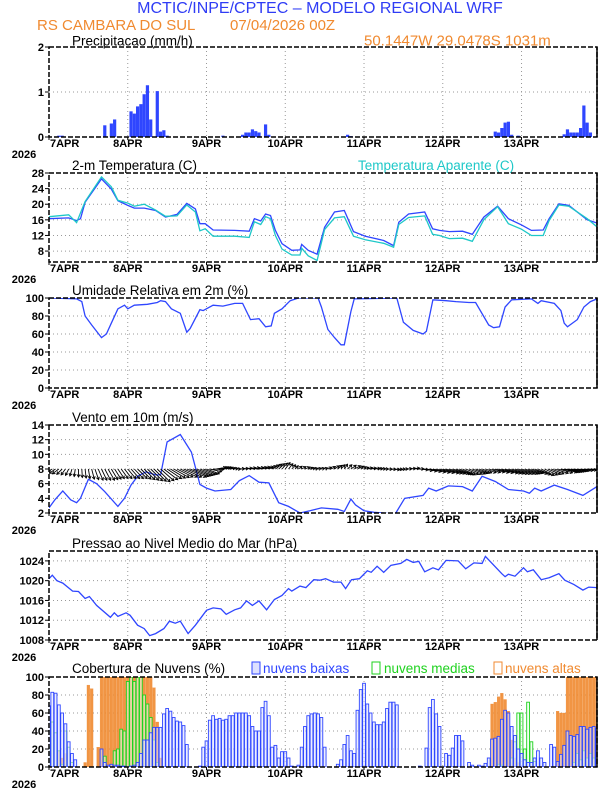 This screenshot has height=792, width=612. What do you see at coordinates (364, 269) in the screenshot?
I see `x-tick-label: 11APR` at bounding box center [364, 269].